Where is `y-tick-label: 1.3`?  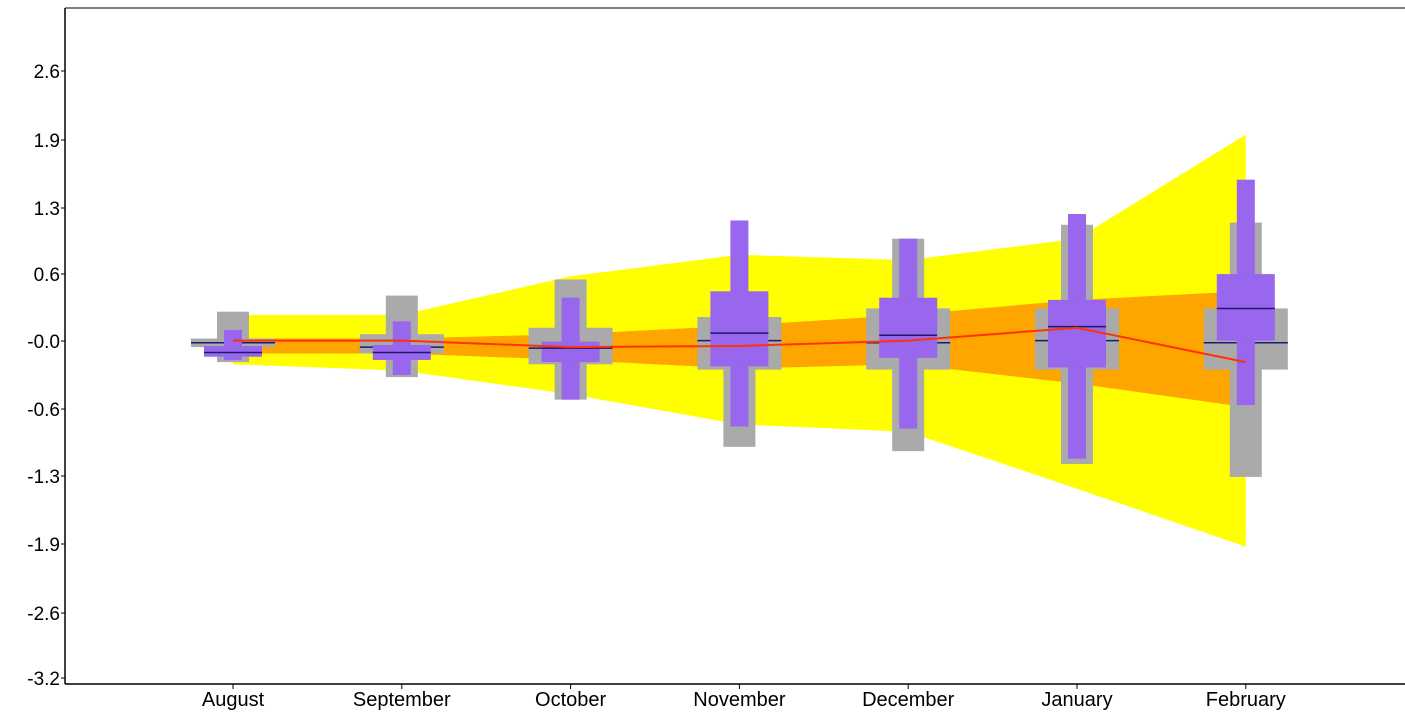
y-tick-label: 1.3 is located at coordinates (47, 209).